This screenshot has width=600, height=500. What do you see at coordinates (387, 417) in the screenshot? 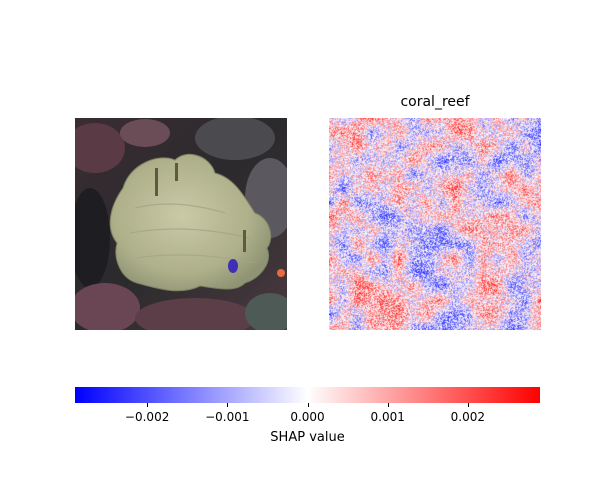
I see `colorbar-tick-label: 0.001` at bounding box center [387, 417].